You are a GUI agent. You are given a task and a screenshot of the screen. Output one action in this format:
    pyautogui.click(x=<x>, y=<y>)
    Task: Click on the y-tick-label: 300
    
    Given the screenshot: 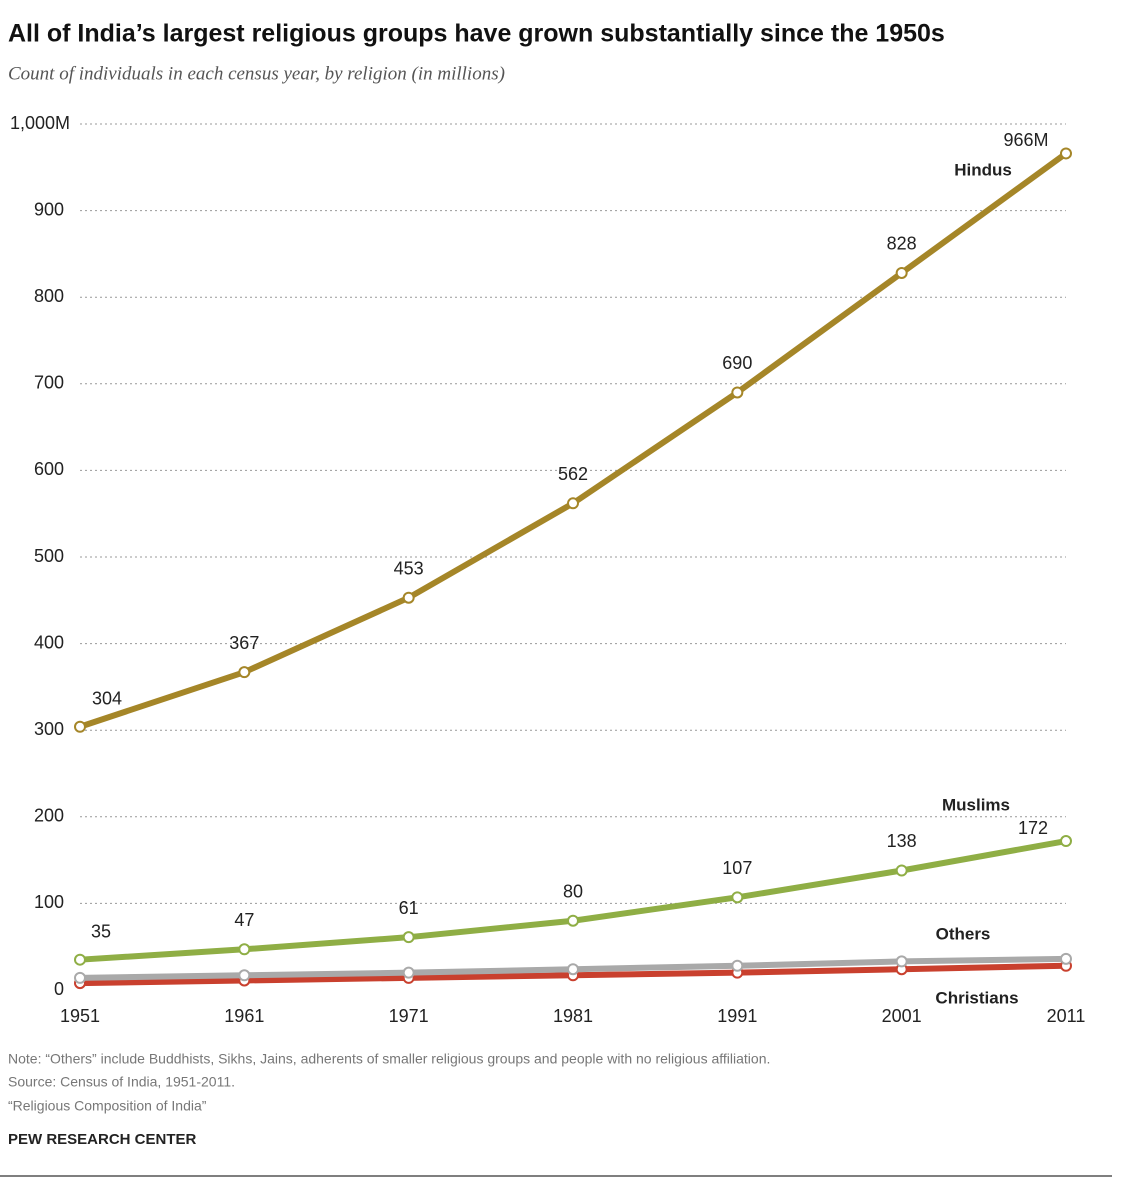 What is the action you would take?
    pyautogui.click(x=49, y=729)
    